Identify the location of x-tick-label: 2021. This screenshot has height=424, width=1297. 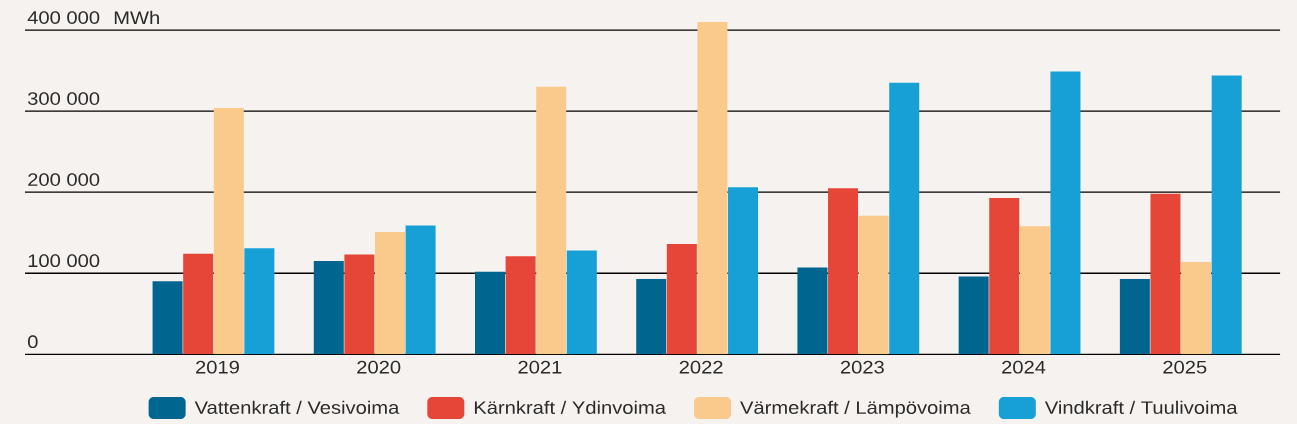
(540, 367).